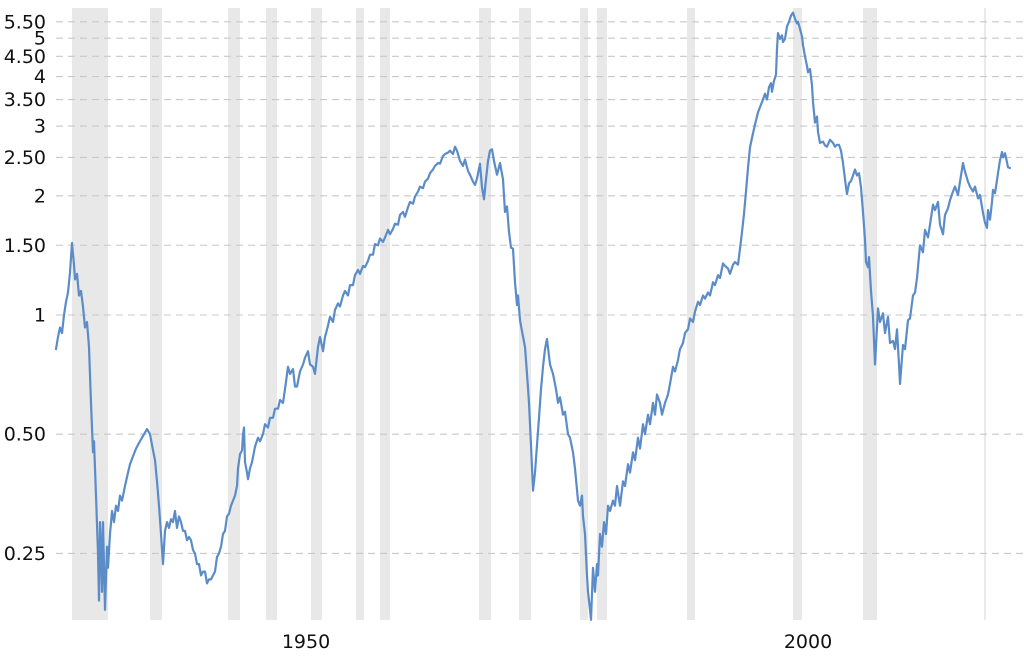  What do you see at coordinates (25, 57) in the screenshot?
I see `y-axis-tick-label: 4.50` at bounding box center [25, 57].